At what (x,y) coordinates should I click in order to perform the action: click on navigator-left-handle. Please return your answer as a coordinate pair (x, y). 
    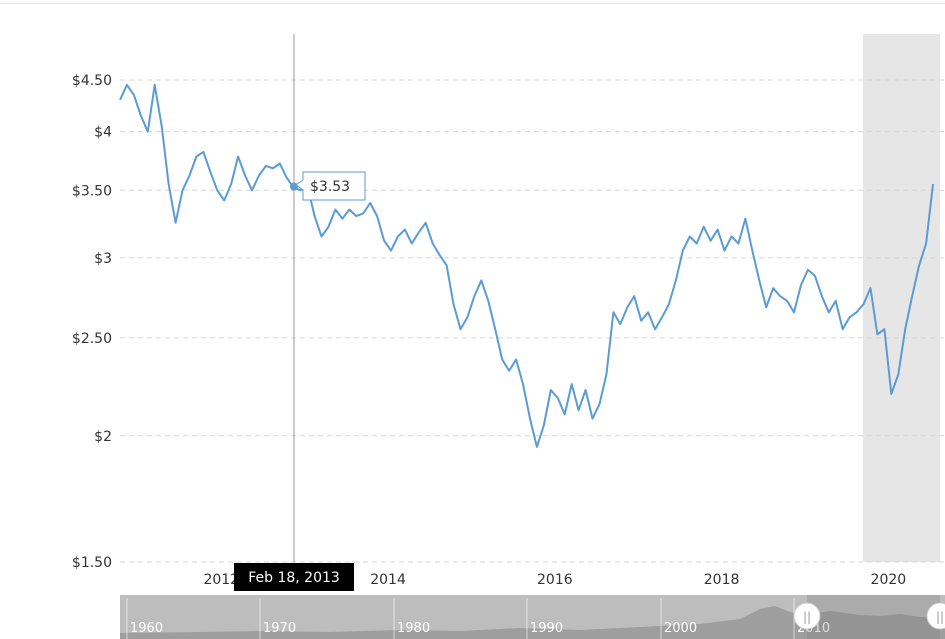
    Looking at the image, I should click on (807, 616).